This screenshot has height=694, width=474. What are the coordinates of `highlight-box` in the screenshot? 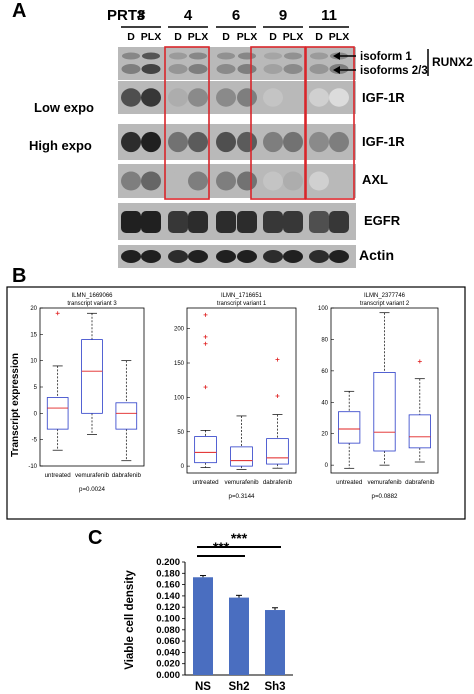 It's located at (278, 123).